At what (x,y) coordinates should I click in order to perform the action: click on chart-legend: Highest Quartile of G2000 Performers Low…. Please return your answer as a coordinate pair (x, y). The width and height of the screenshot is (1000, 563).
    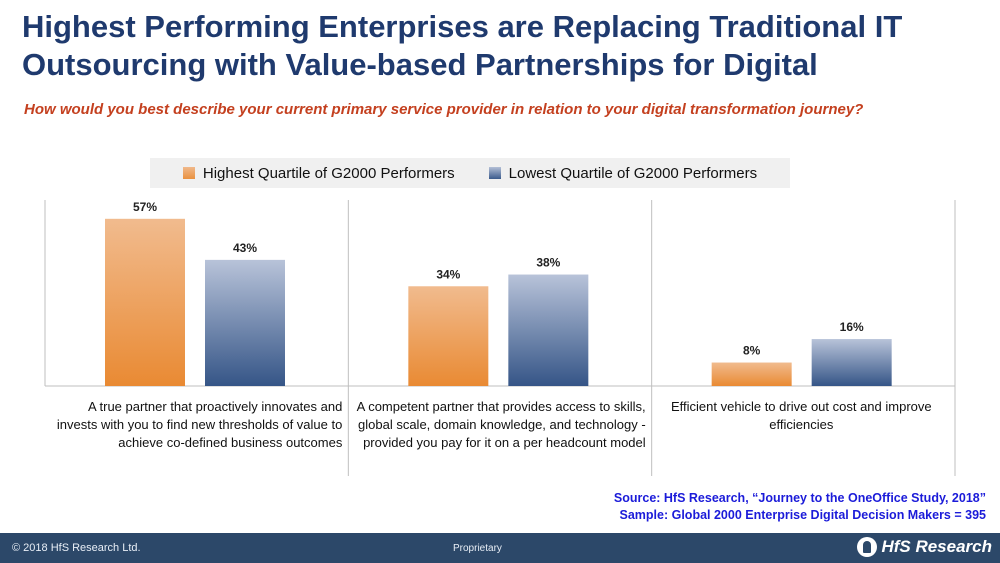
    Looking at the image, I should click on (470, 173).